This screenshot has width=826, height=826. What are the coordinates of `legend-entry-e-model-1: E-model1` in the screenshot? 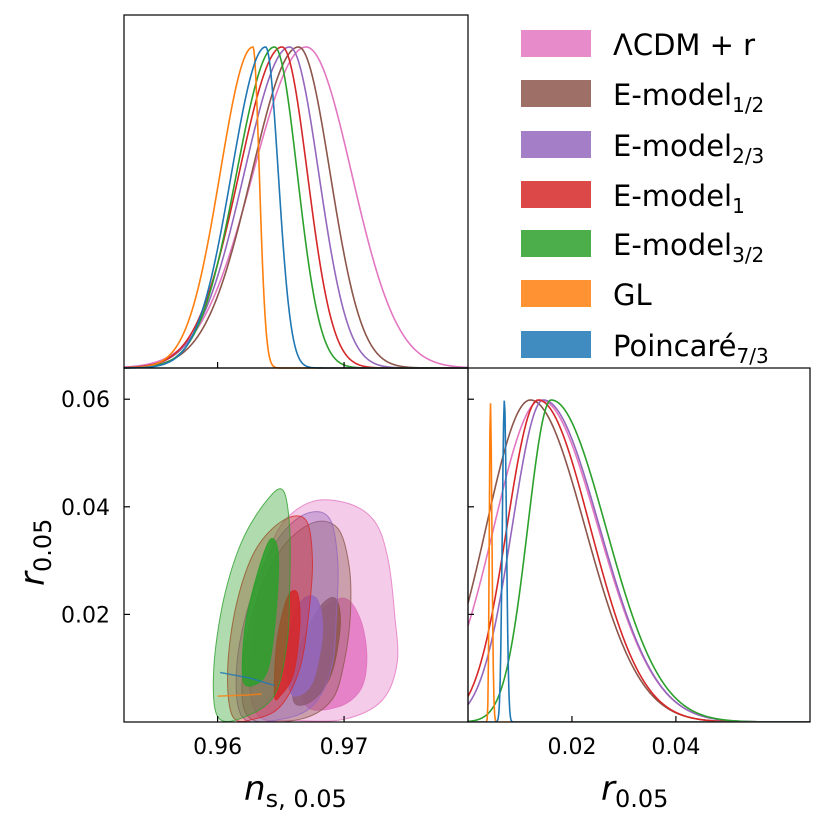 It's located at (633, 198).